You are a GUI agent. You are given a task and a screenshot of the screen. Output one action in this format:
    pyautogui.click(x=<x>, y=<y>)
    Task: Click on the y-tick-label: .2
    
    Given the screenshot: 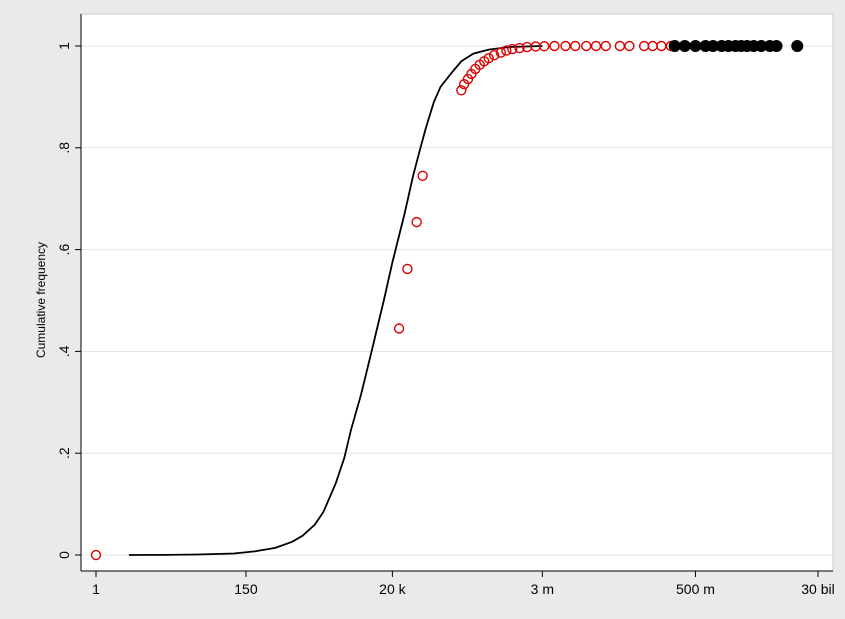 What is the action you would take?
    pyautogui.click(x=64, y=453)
    